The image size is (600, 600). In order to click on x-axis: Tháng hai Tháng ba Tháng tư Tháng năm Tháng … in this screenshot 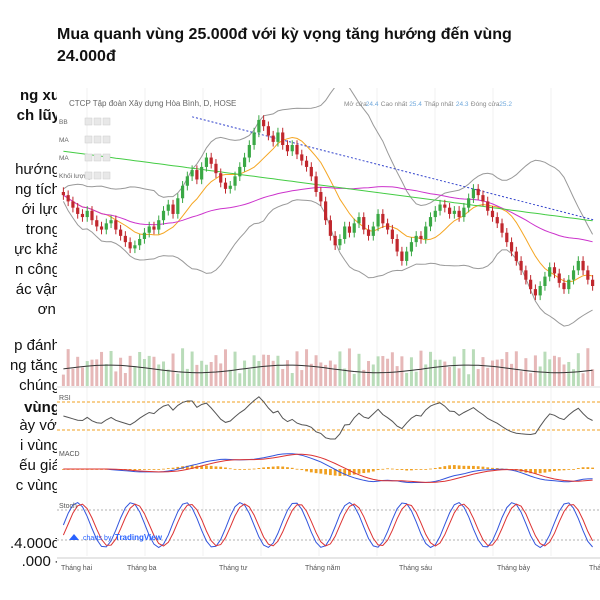, I will do `click(328, 564)`.